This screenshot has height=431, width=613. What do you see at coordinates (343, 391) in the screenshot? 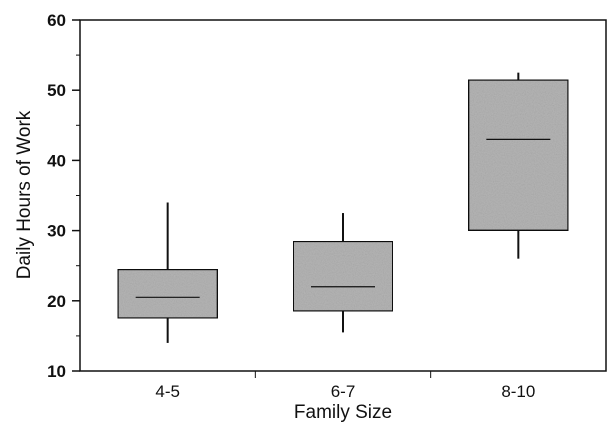
I see `x-tick-label-6-7: 6-7` at bounding box center [343, 391].